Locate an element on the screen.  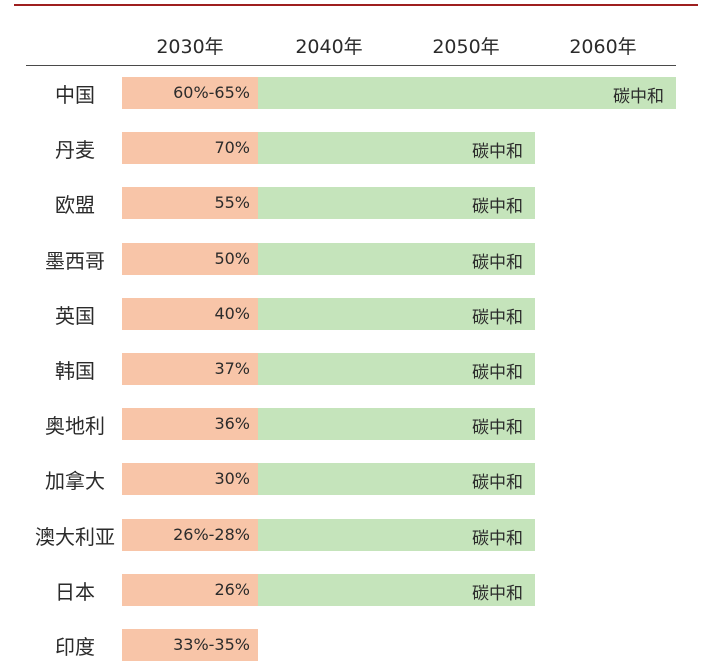
column-header: 2030年 is located at coordinates (190, 47).